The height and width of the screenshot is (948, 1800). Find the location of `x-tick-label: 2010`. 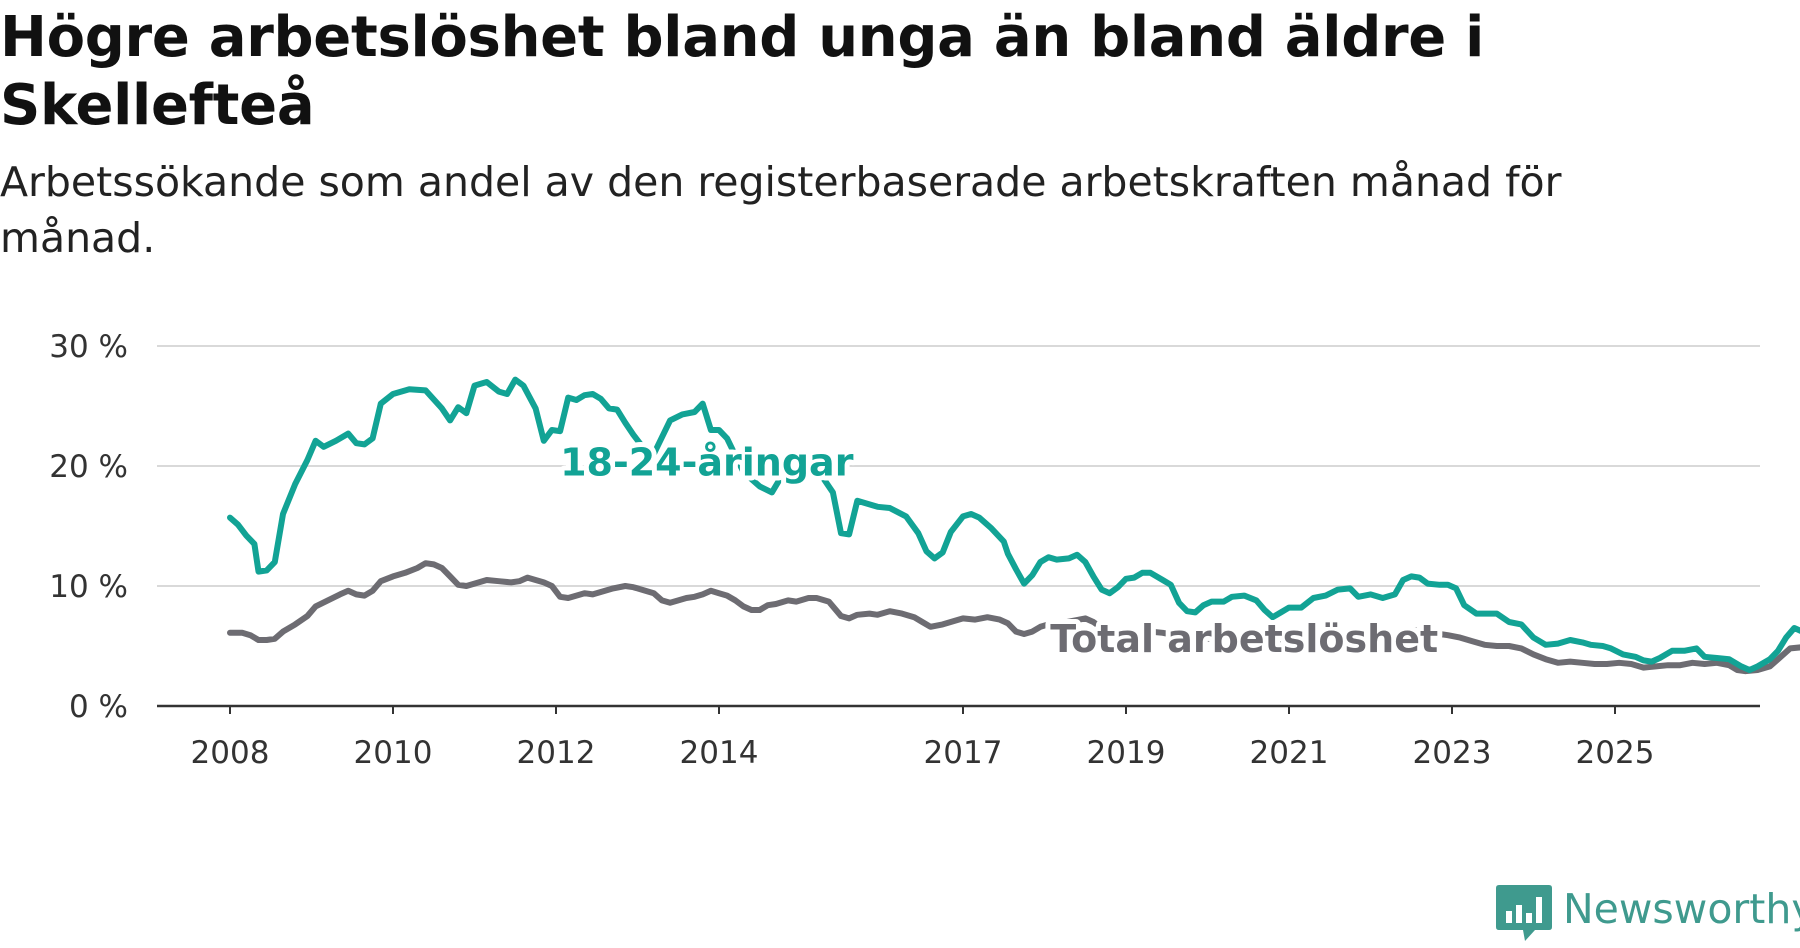

x-tick-label: 2010 is located at coordinates (393, 753).